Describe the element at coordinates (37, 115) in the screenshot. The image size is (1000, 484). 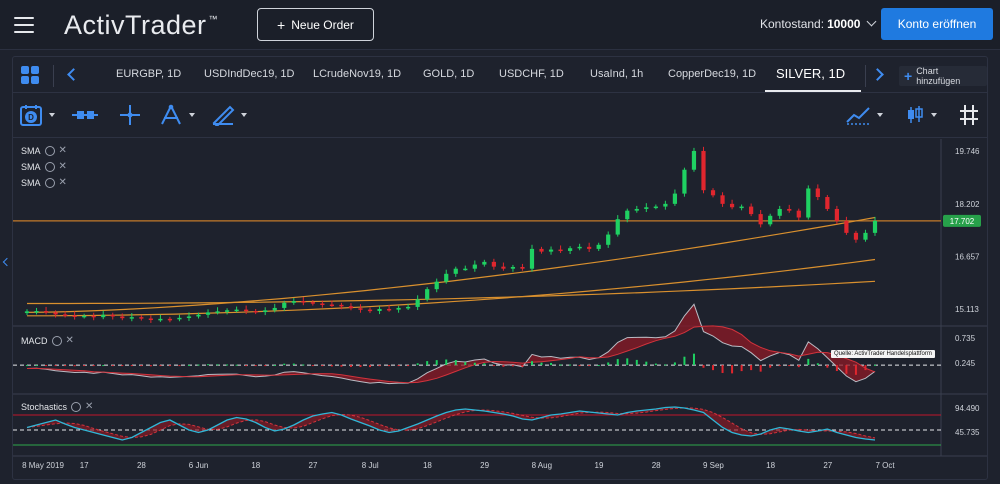
I see `timeframe-calendar-button: D` at that location.